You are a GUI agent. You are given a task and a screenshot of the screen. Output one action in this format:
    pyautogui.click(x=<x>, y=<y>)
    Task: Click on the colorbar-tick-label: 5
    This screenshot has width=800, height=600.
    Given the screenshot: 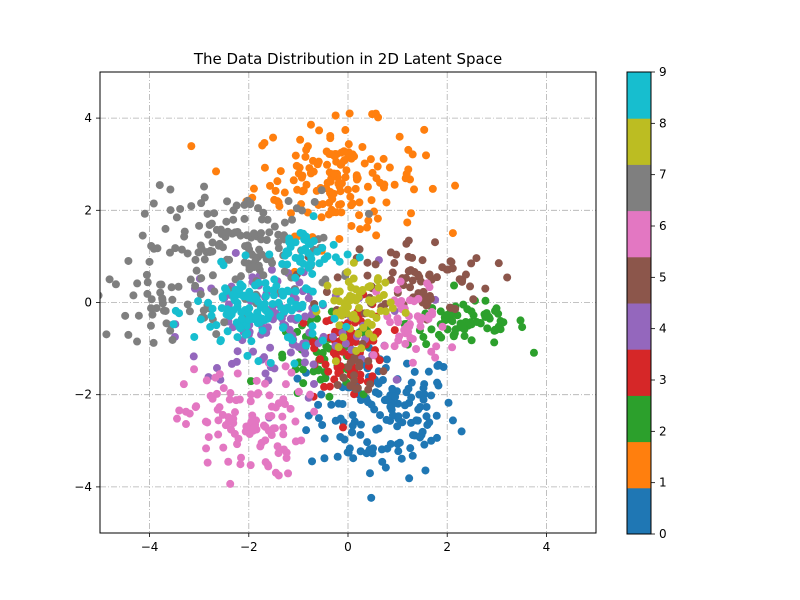 What is the action you would take?
    pyautogui.click(x=663, y=277)
    